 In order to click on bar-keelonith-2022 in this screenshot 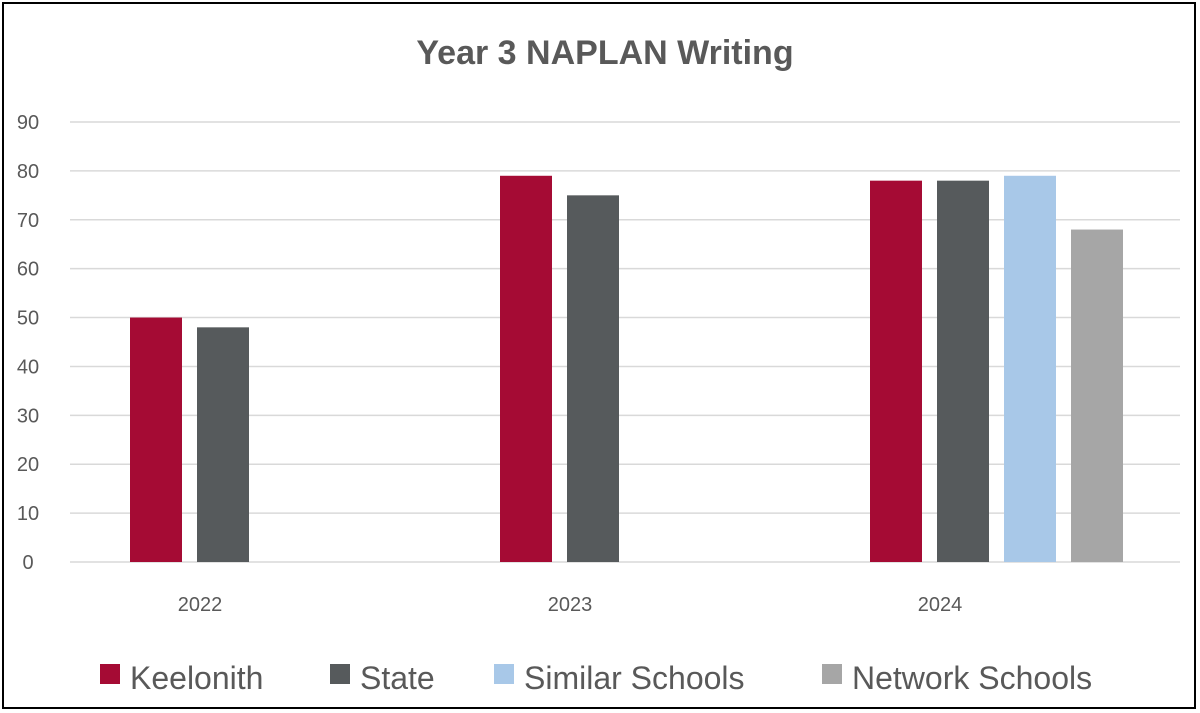, I will do `click(156, 439)`.